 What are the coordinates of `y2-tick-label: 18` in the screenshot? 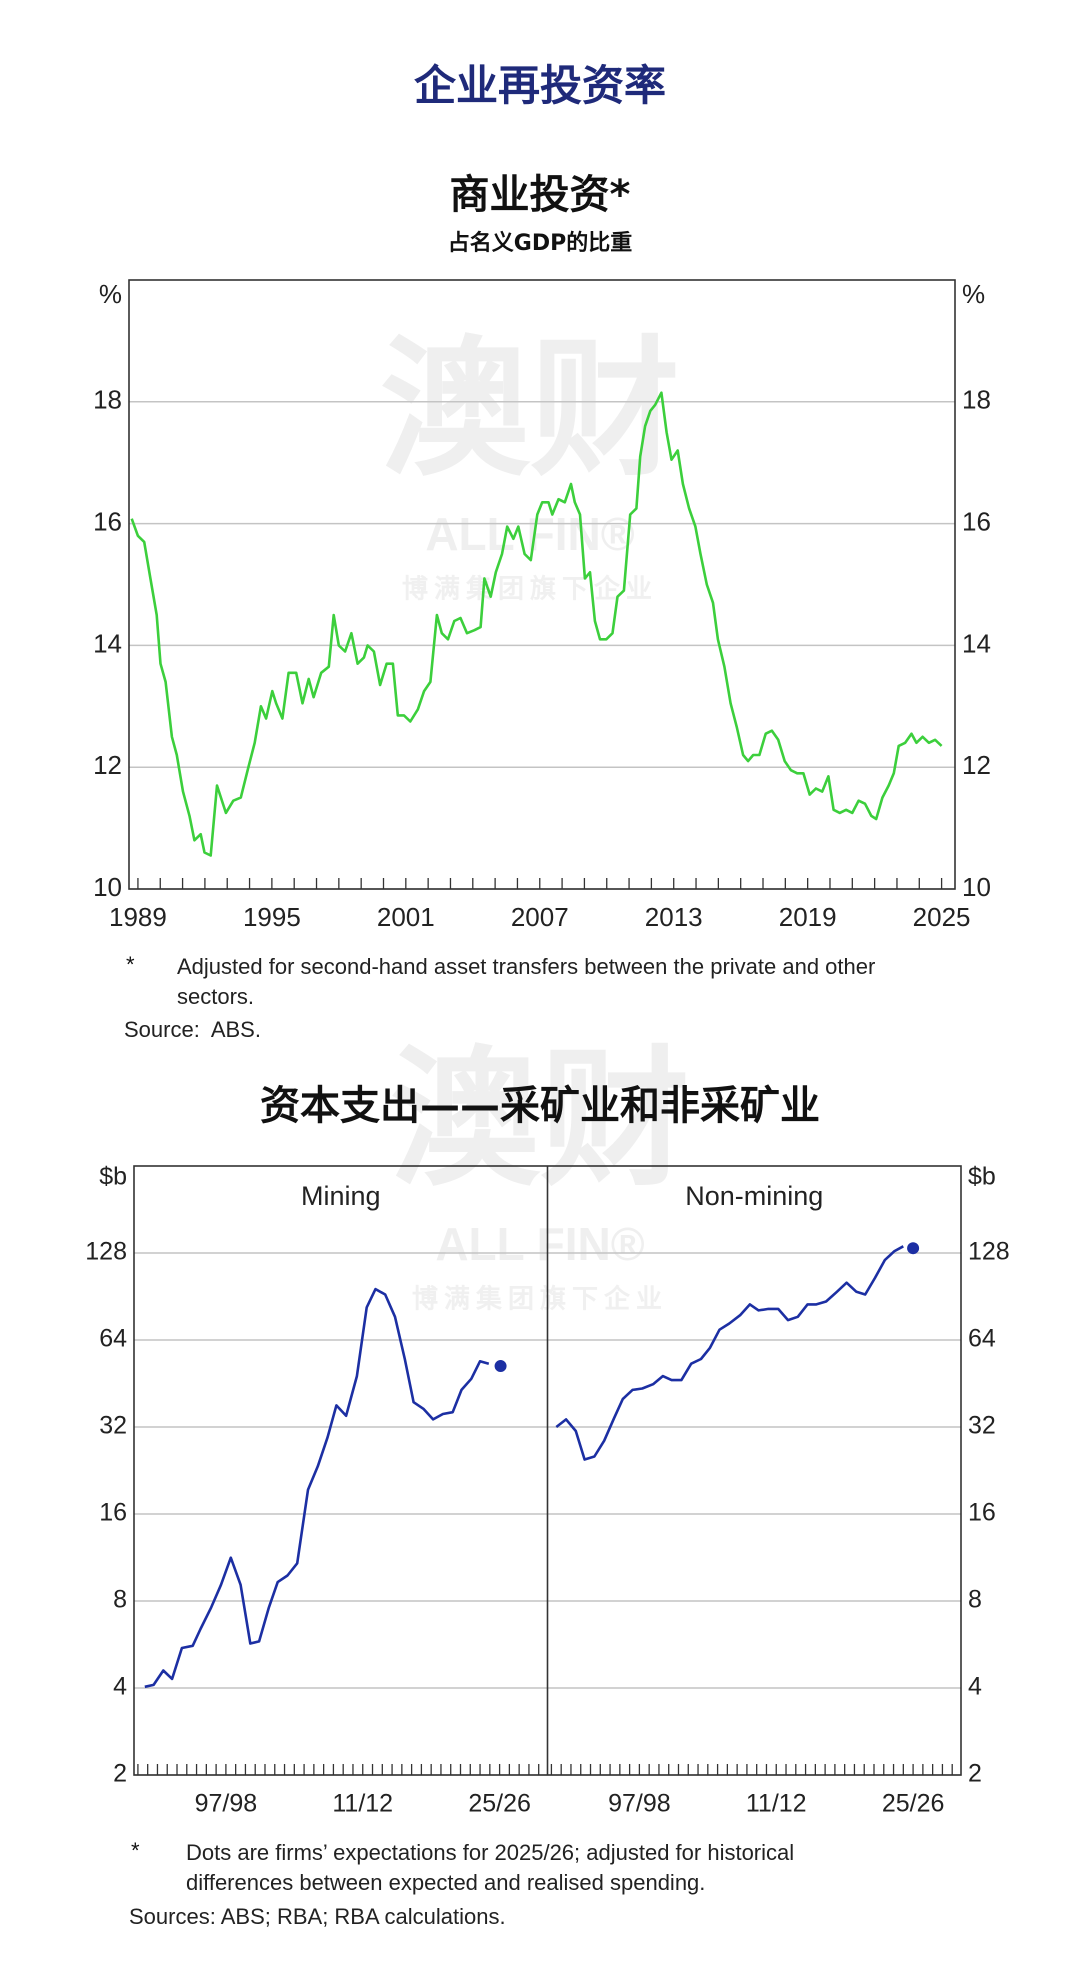 It's located at (976, 400).